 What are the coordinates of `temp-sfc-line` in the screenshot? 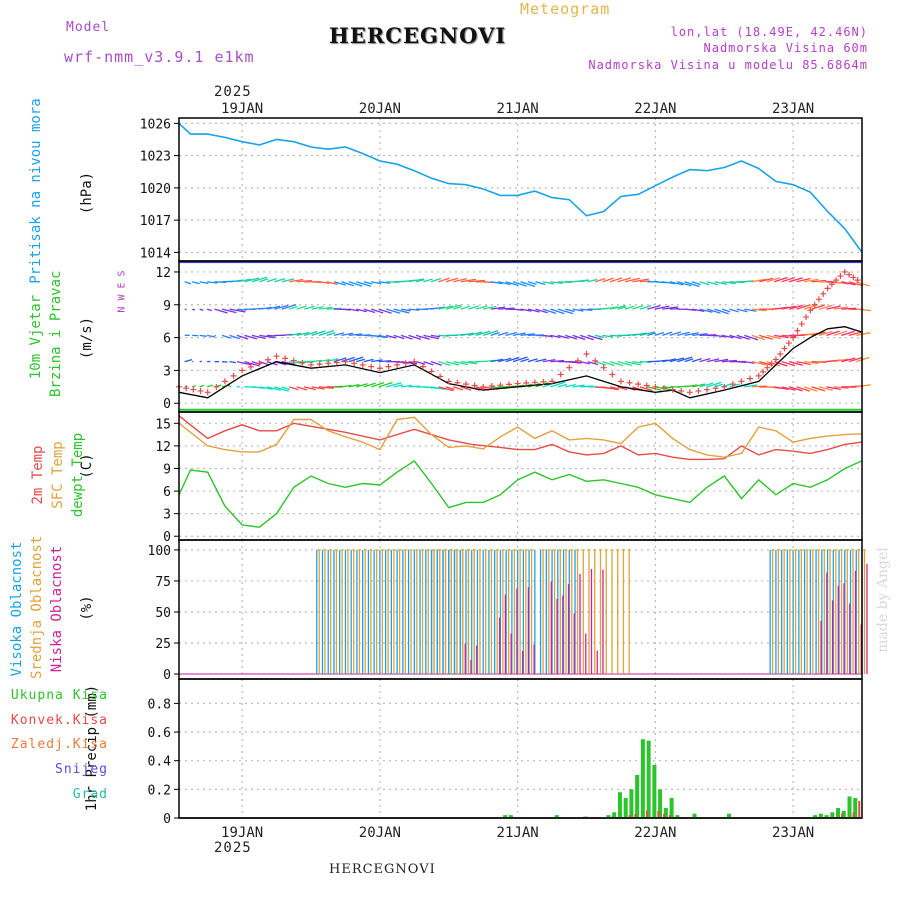 It's located at (520, 437).